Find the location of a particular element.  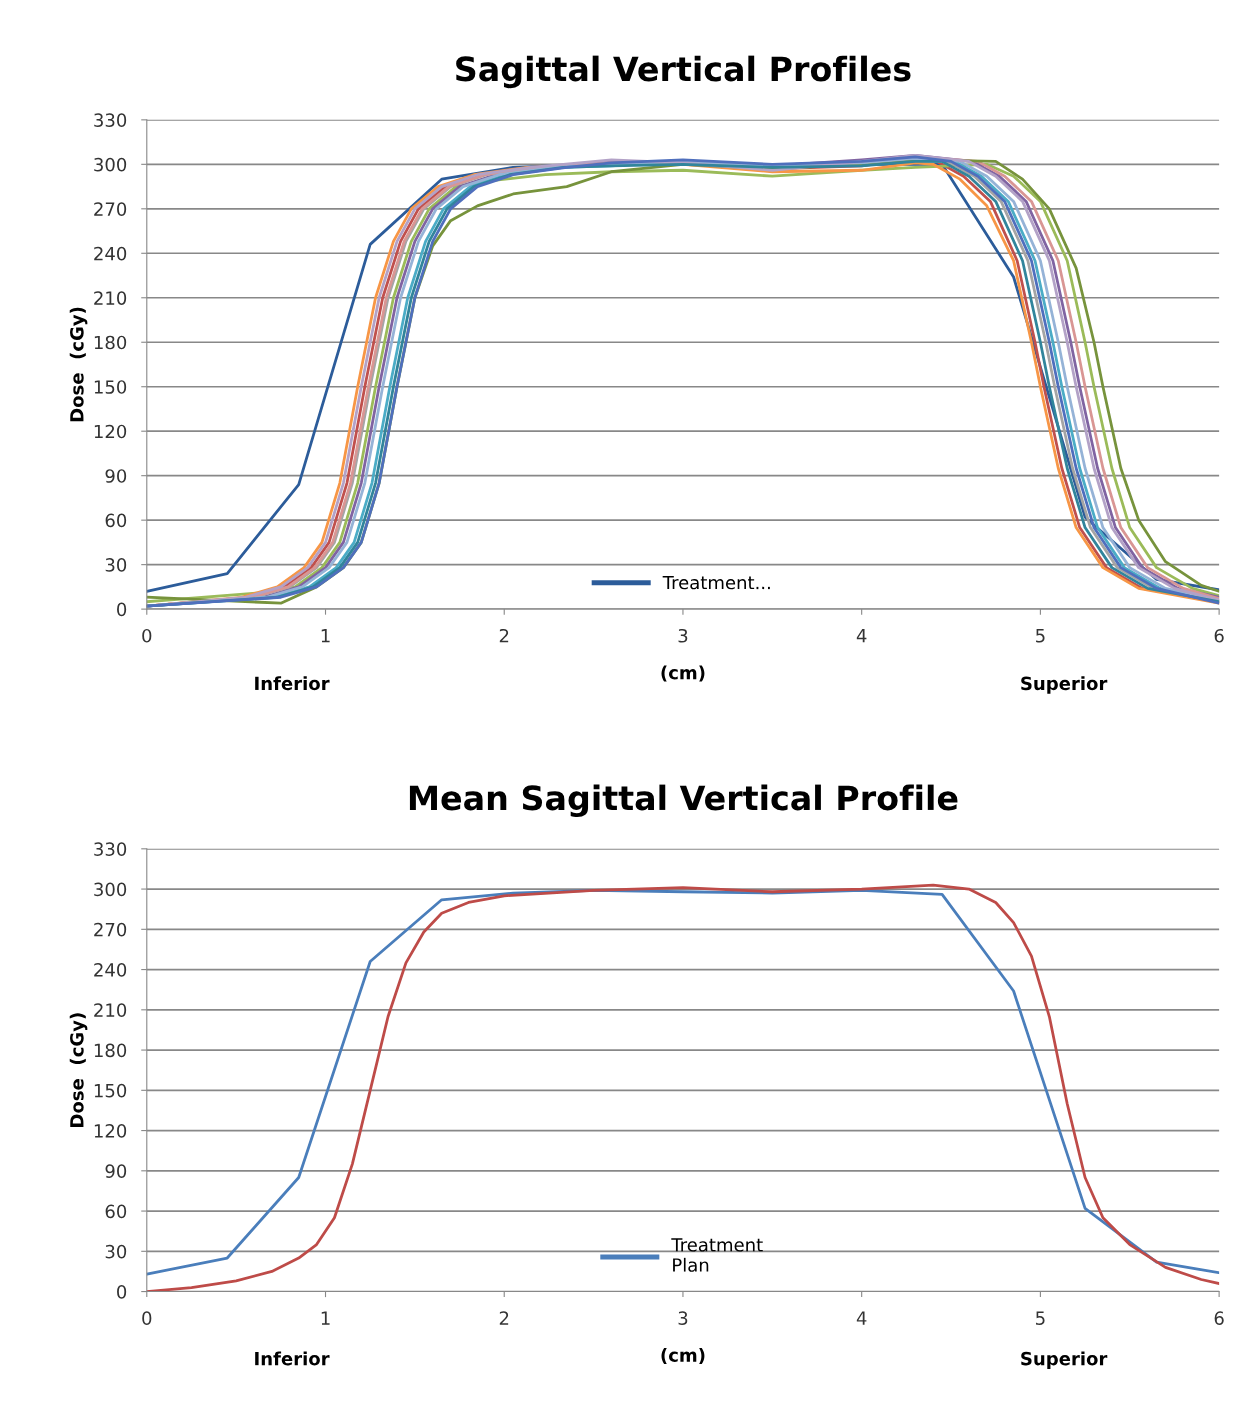

chart-title: Mean Sagittal Vertical Profile is located at coordinates (683, 801).